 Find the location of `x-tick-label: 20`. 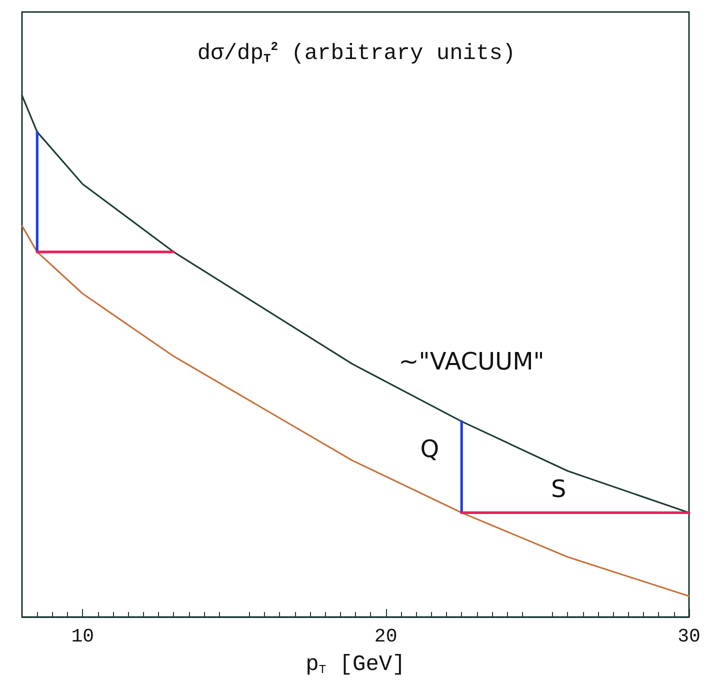

x-tick-label: 20 is located at coordinates (386, 637).